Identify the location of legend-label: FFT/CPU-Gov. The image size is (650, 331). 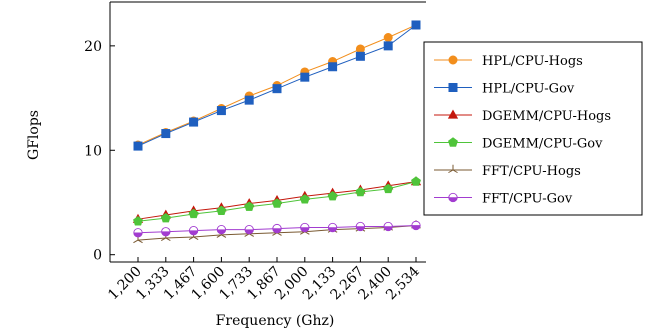
(527, 199).